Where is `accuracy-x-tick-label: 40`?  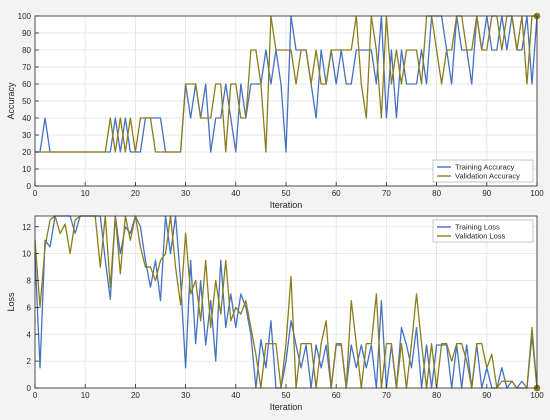 accuracy-x-tick-label: 40 is located at coordinates (235, 193).